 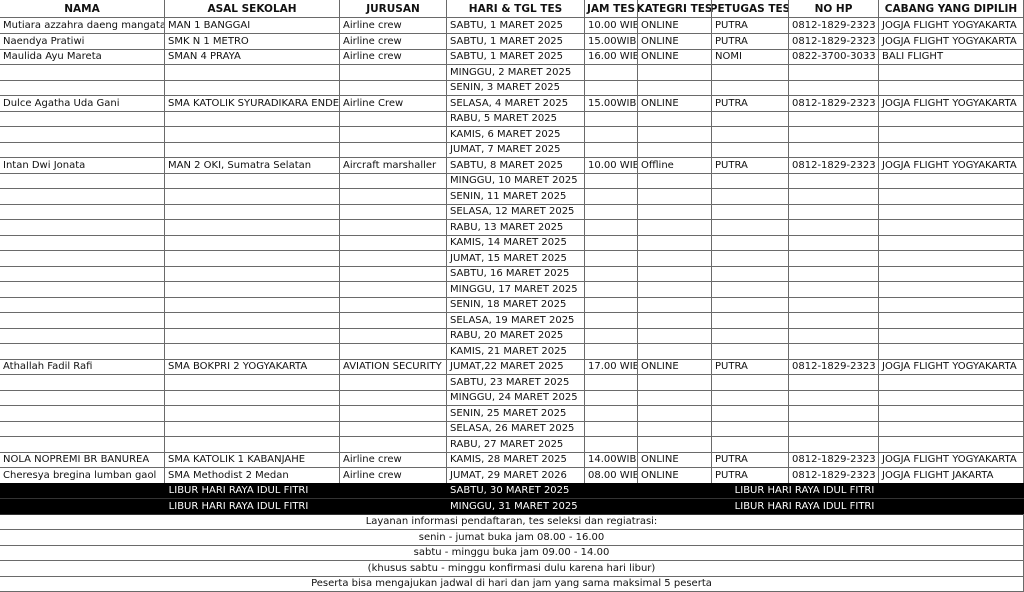 What do you see at coordinates (82, 57) in the screenshot?
I see `cell: Maulida Ayu Mareta` at bounding box center [82, 57].